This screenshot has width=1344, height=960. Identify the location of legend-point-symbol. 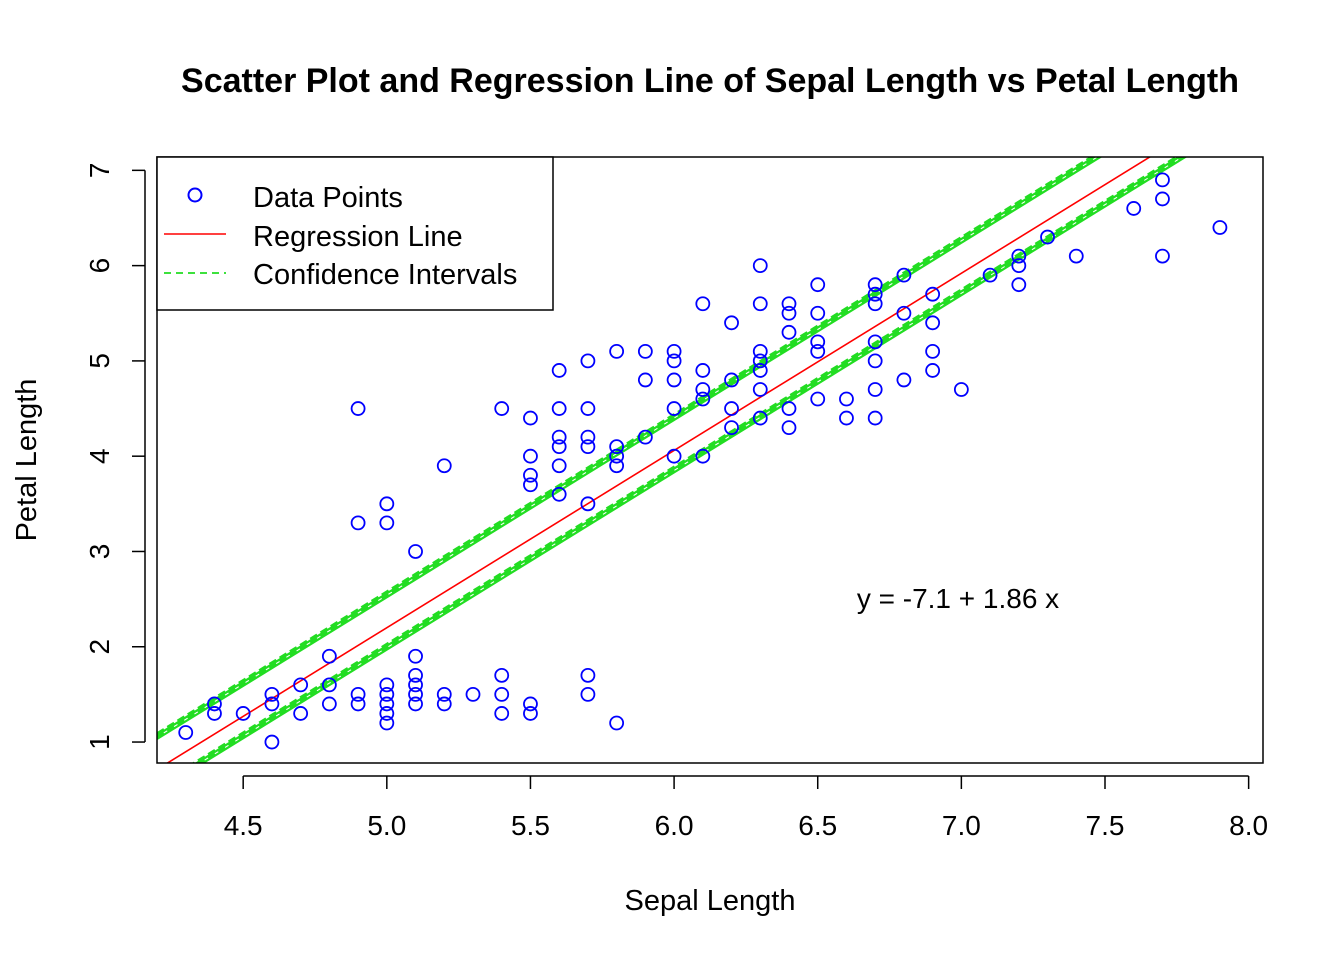
(195, 195).